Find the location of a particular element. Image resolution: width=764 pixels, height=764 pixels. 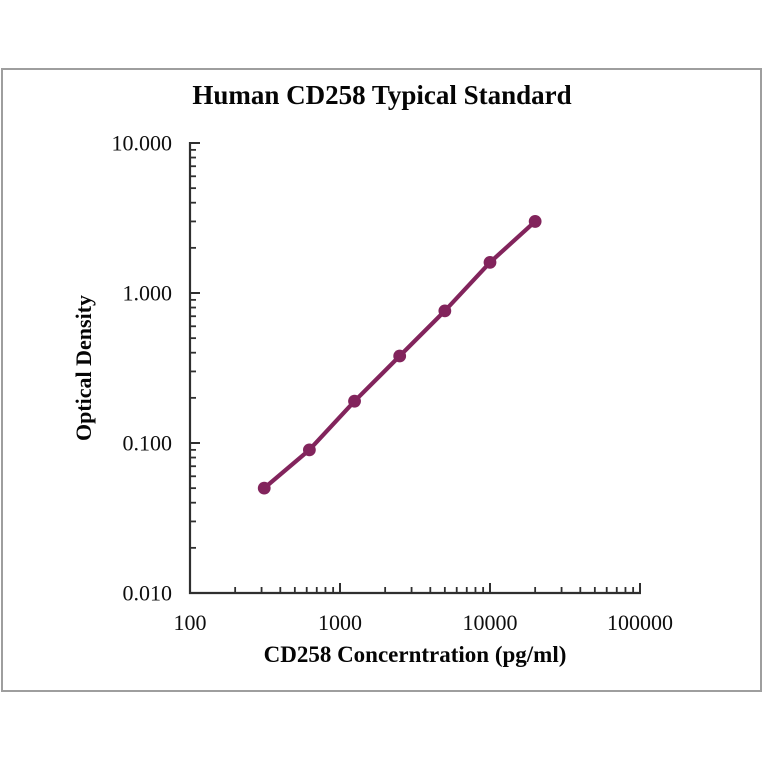

y-tick-label: 10.000 is located at coordinates (142, 143).